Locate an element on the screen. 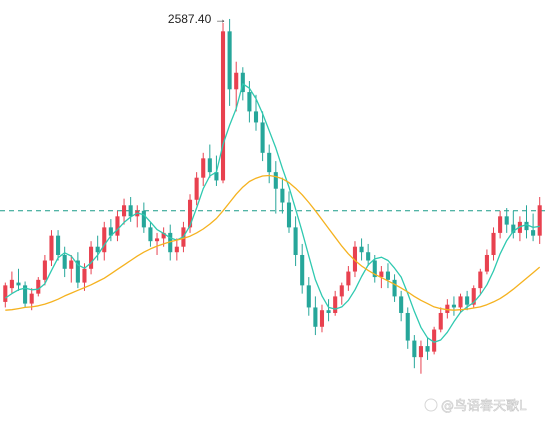  label-layer: 2587.40 → is located at coordinates (197, 19).